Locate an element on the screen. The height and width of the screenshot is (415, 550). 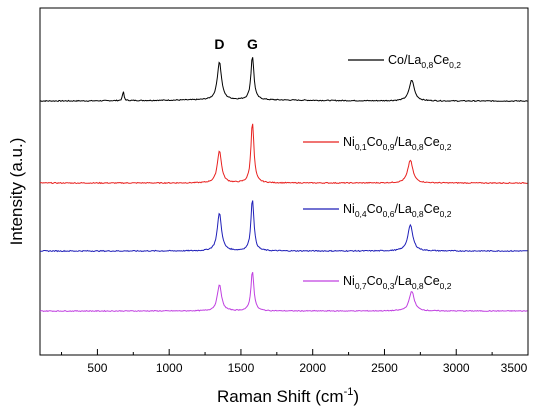
legend-label: Co/La0,8Ce0,2 is located at coordinates (424, 61).